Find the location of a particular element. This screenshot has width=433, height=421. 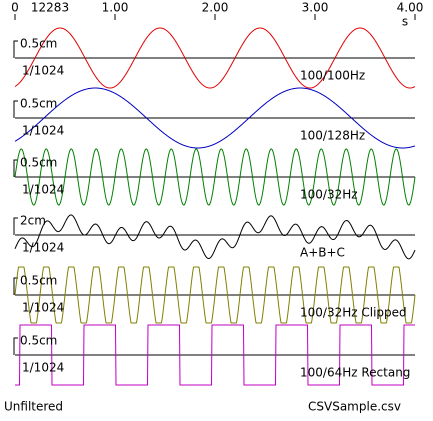

time-label: 1.00 is located at coordinates (115, 8).